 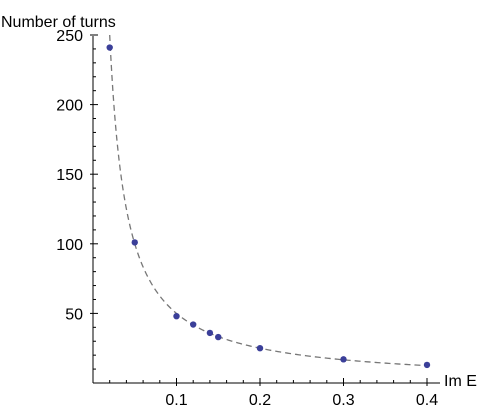 I want to click on x-tick-label: 0.4, so click(x=427, y=400).